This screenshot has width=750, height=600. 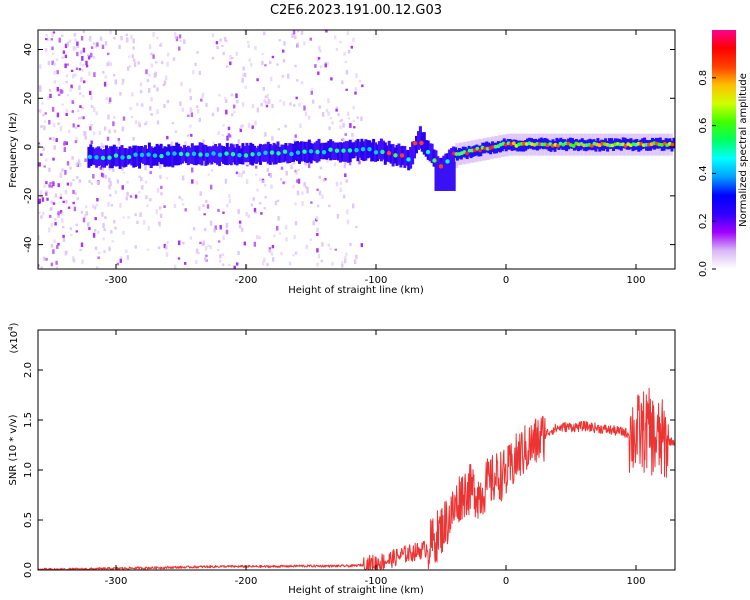 What do you see at coordinates (246, 280) in the screenshot?
I see `spectrogram-x-tick-label: -200` at bounding box center [246, 280].